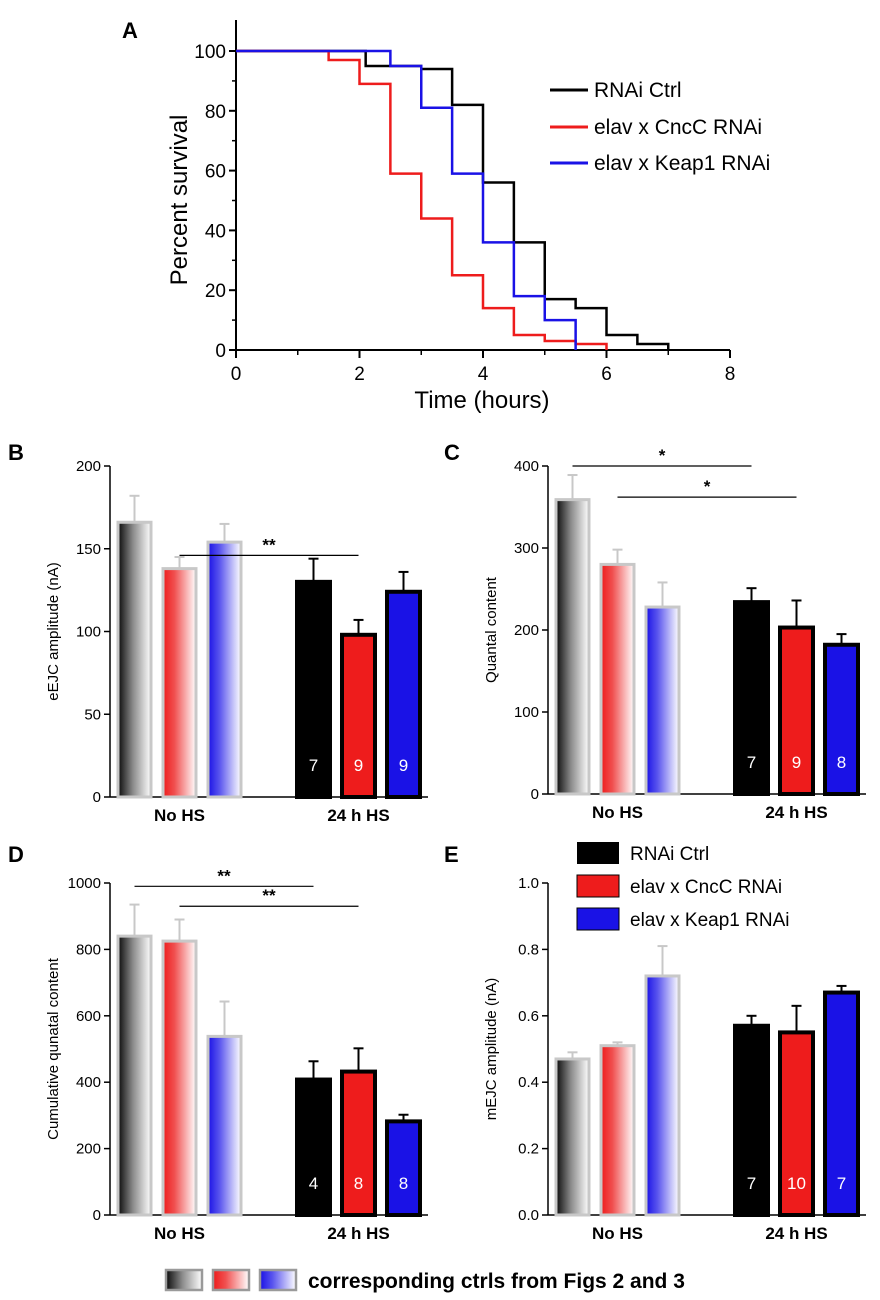  What do you see at coordinates (528, 949) in the screenshot?
I see `y-tick-label: 0.8` at bounding box center [528, 949].